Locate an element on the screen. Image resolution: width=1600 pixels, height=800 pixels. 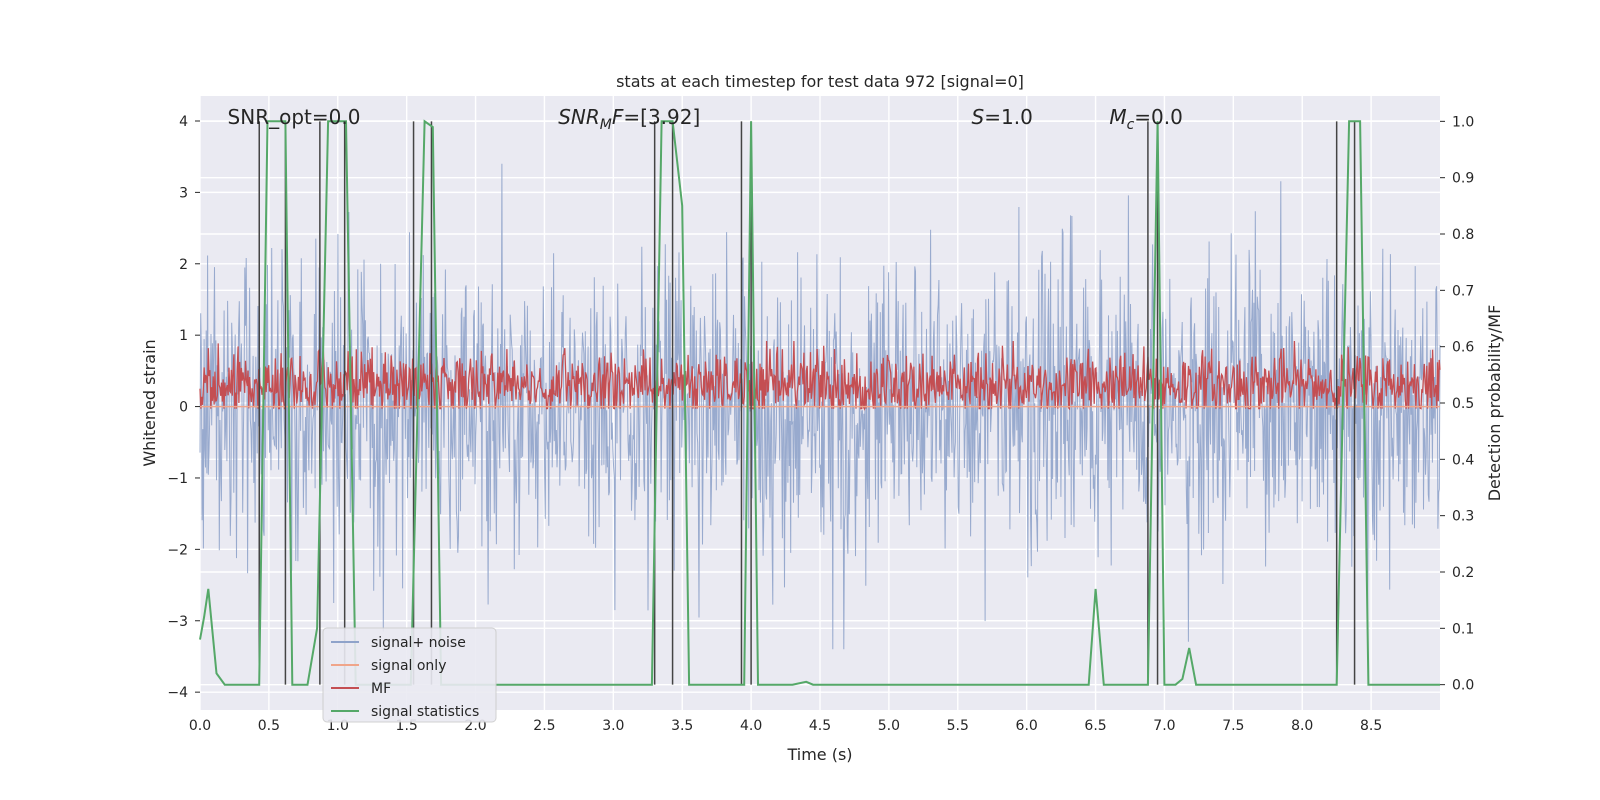
y2-tick-label: 0.1 is located at coordinates (1463, 629).